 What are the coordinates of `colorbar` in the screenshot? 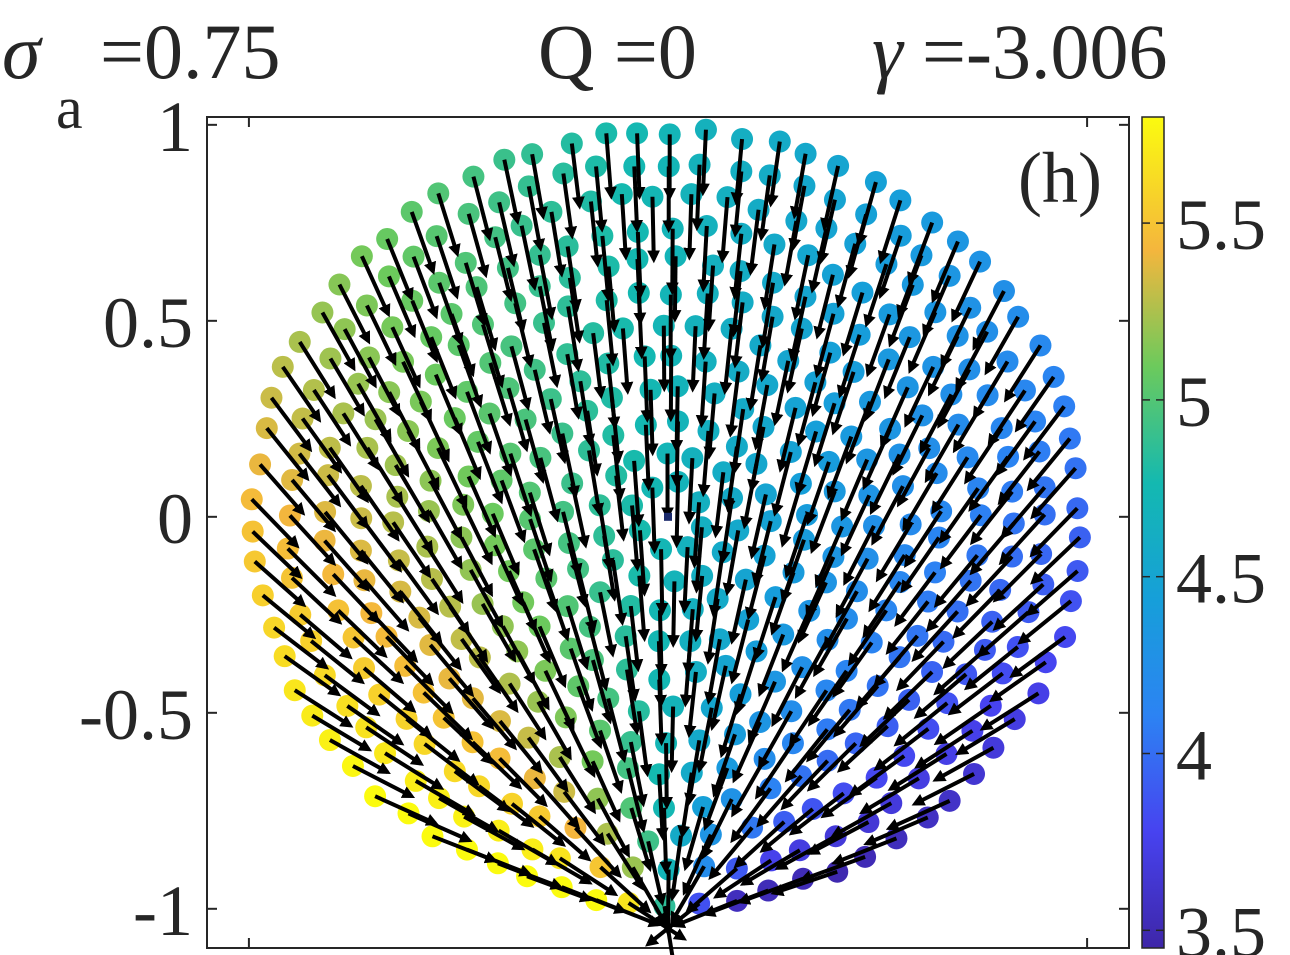 It's located at (1153, 532).